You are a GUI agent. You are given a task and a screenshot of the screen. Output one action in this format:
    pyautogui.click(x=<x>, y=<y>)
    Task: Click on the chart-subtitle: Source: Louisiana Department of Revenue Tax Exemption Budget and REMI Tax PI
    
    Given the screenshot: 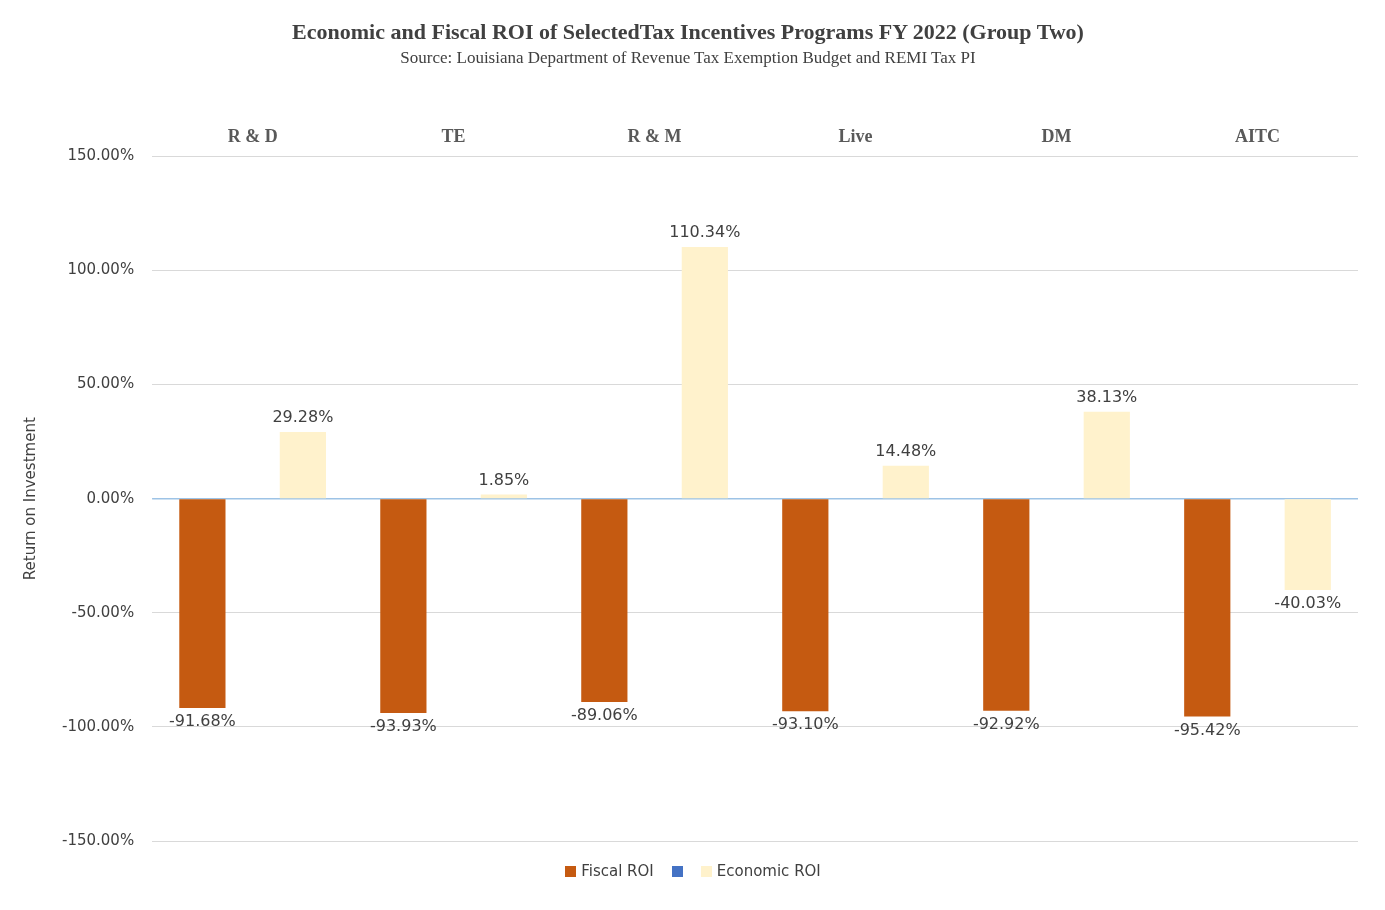 What is the action you would take?
    pyautogui.click(x=688, y=58)
    